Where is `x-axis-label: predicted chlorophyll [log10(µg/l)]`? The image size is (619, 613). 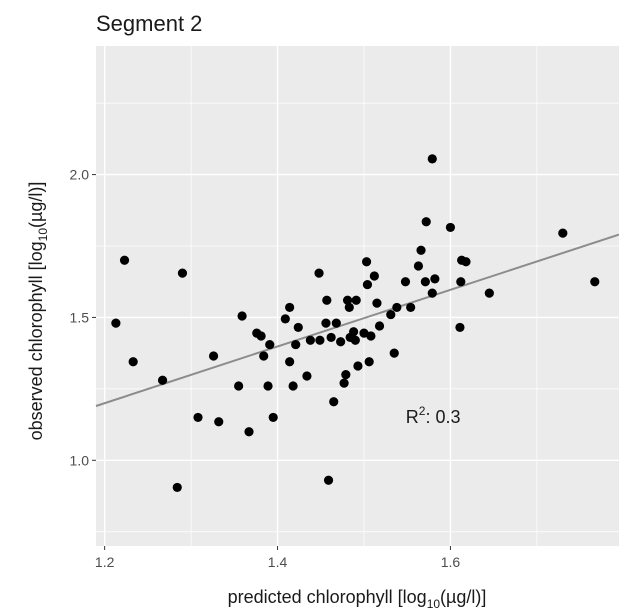
x-axis-label: predicted chlorophyll [log10(µg/l)] is located at coordinates (357, 599).